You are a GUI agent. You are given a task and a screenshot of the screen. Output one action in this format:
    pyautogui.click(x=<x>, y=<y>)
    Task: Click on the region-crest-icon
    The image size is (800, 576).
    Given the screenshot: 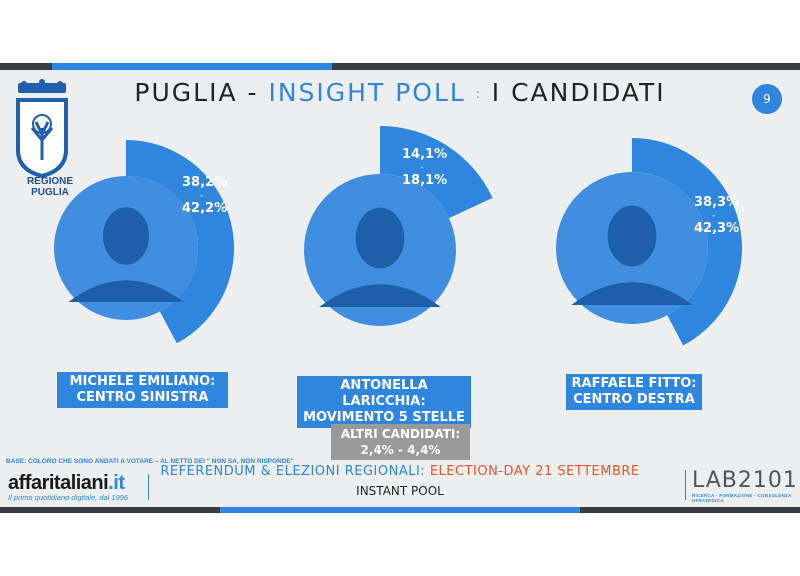 What is the action you would take?
    pyautogui.click(x=42, y=129)
    